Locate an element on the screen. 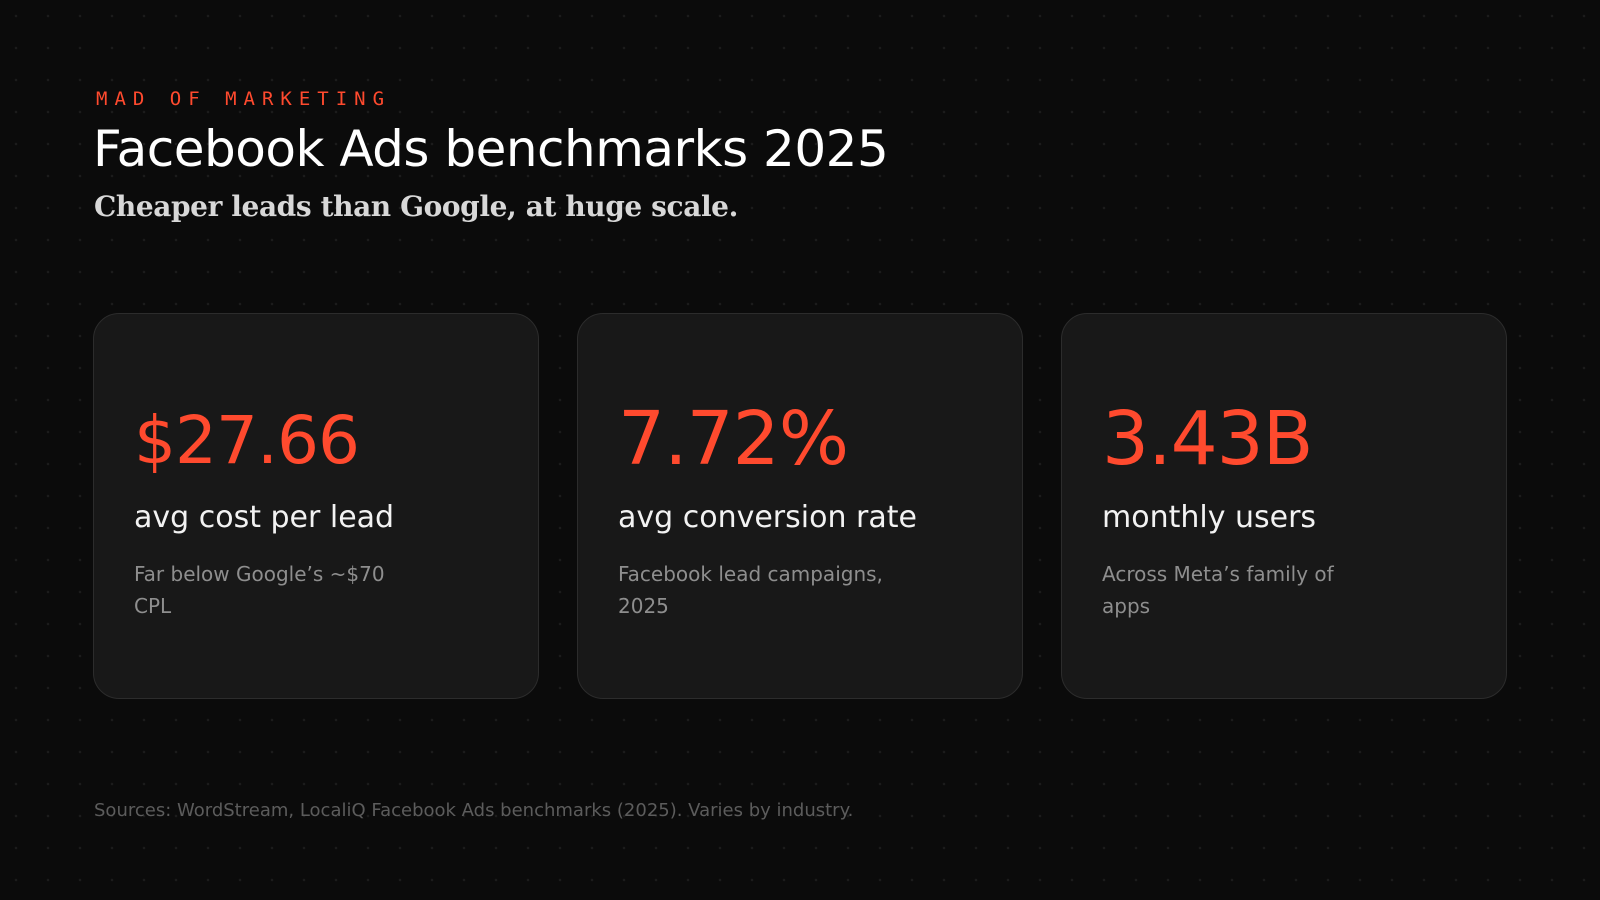  stat-note: Facebook lead campaigns, 2025 is located at coordinates (750, 590).